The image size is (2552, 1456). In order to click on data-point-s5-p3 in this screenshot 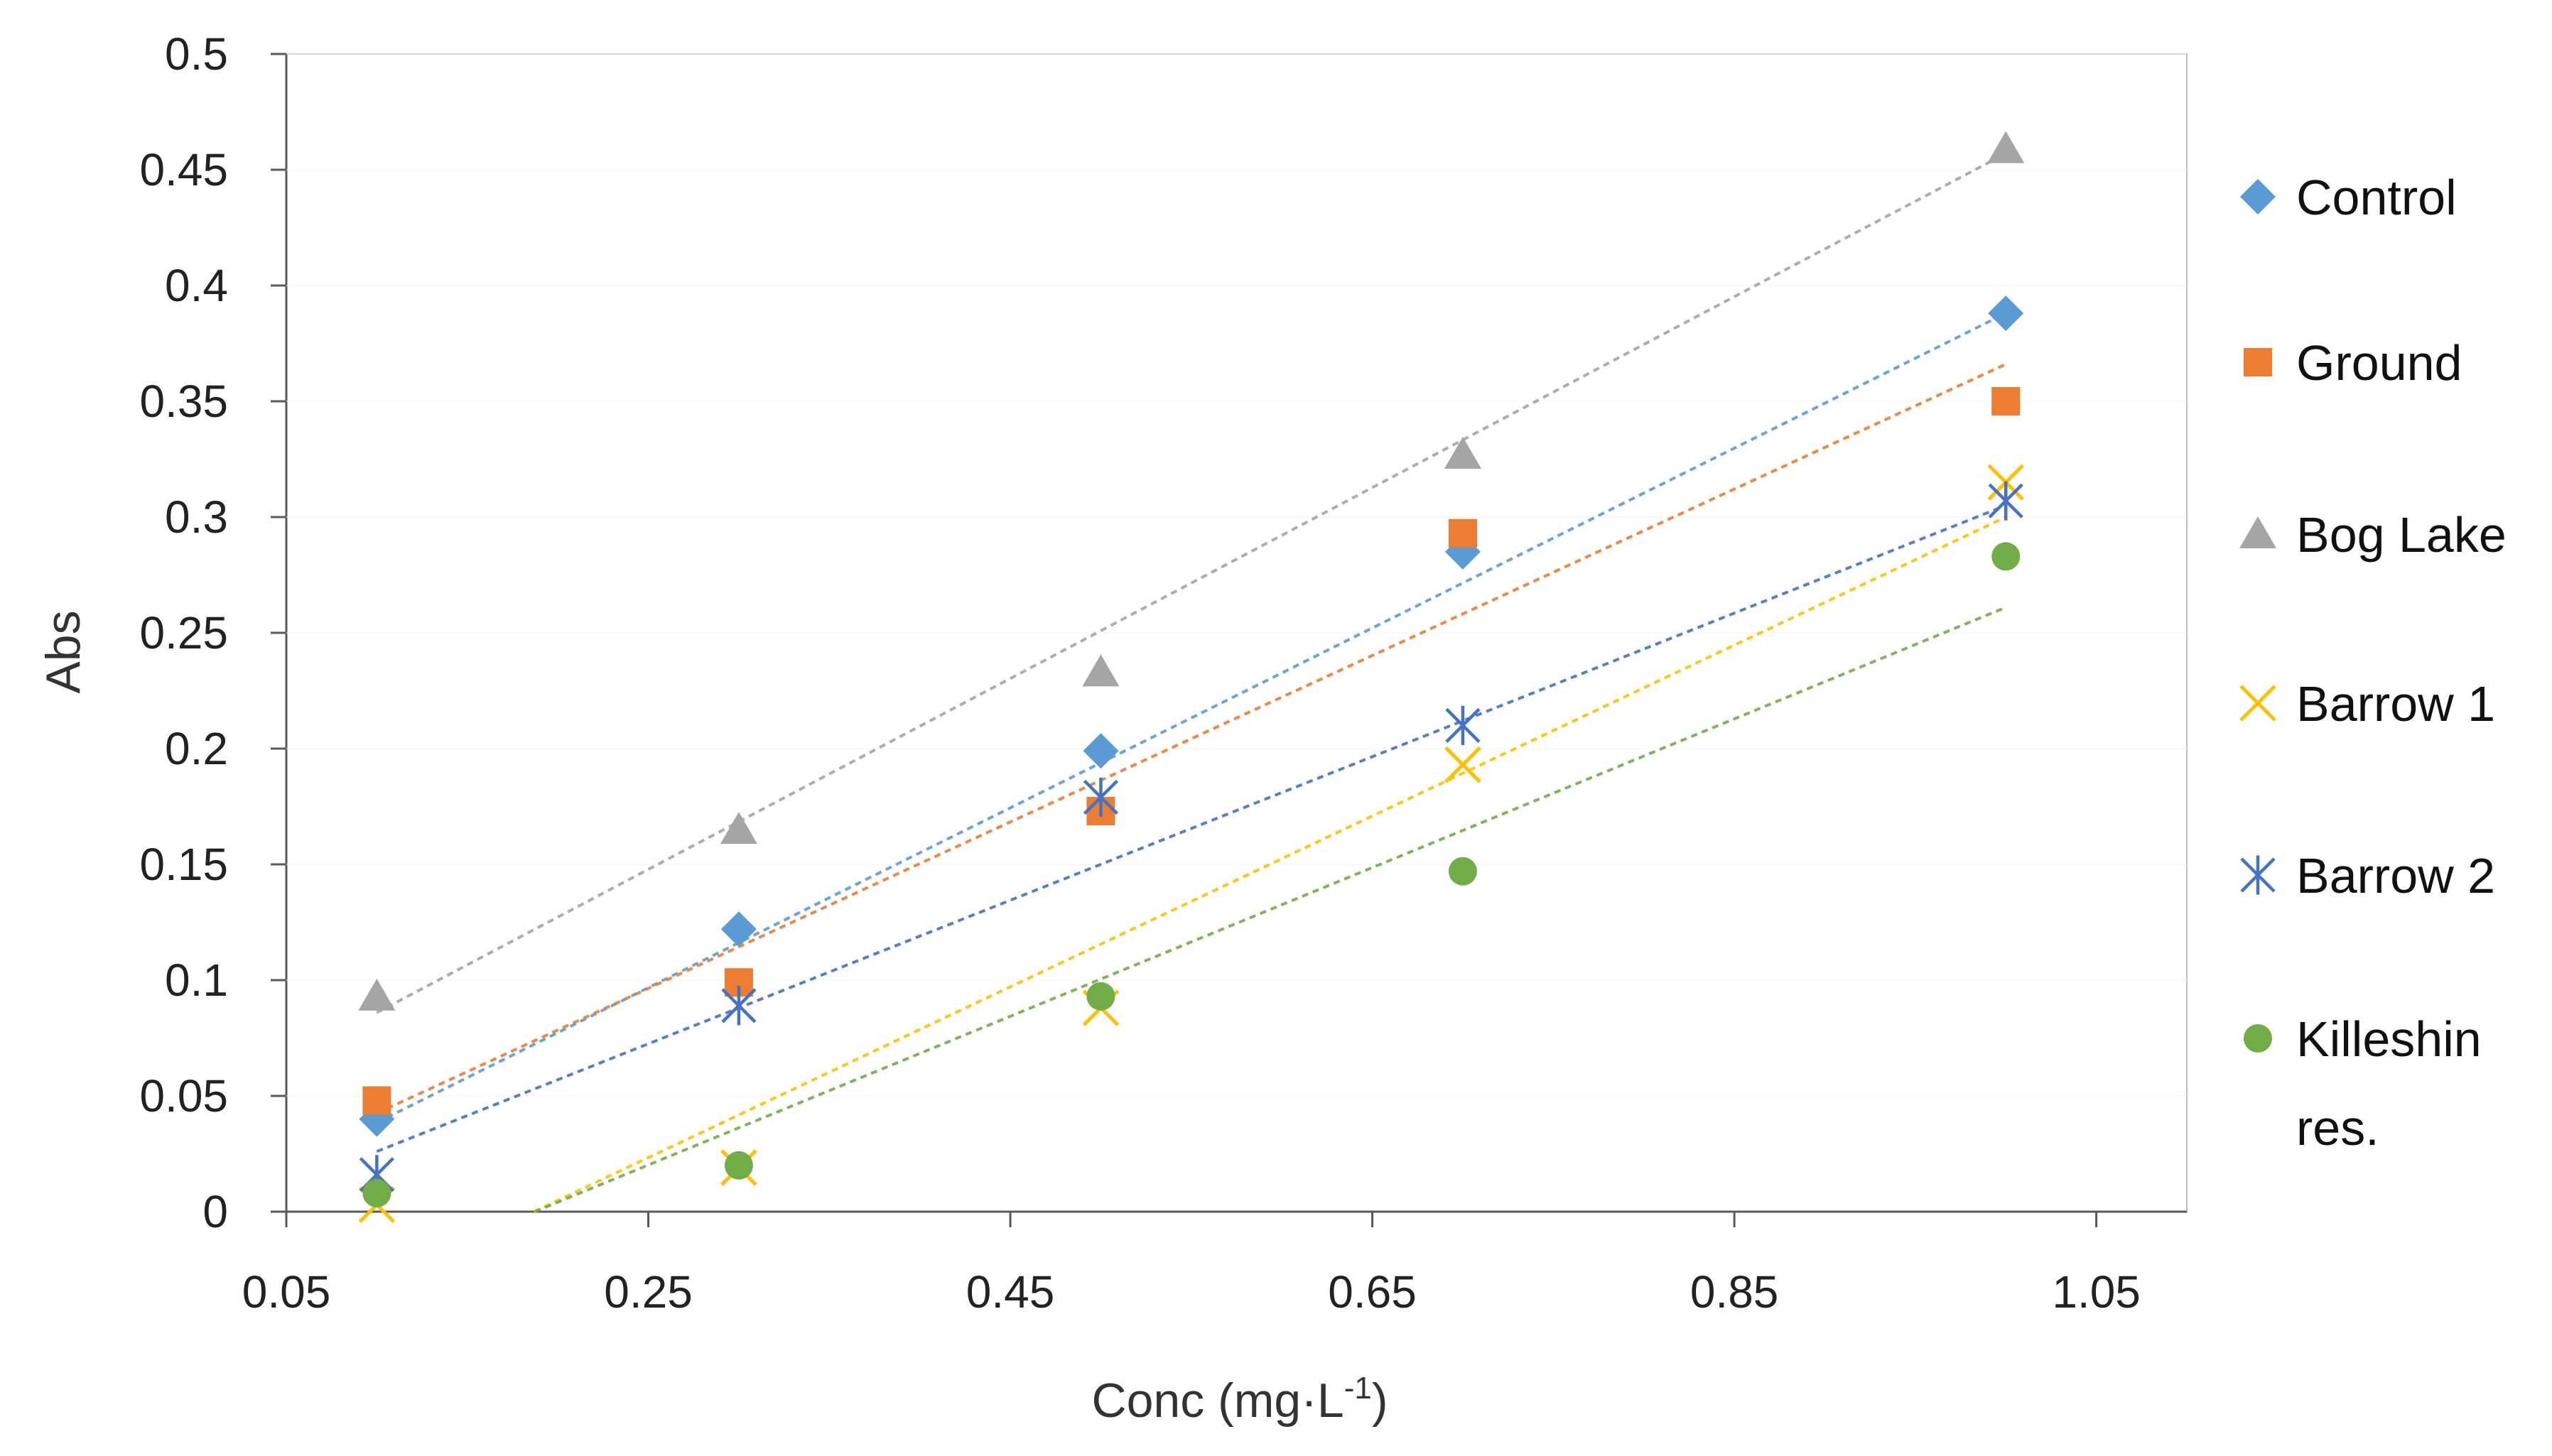, I will do `click(1462, 871)`.